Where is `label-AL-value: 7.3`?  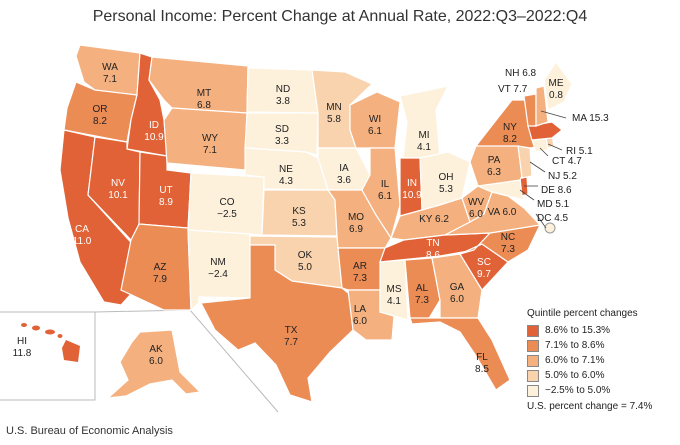
label-AL-value: 7.3 is located at coordinates (422, 300).